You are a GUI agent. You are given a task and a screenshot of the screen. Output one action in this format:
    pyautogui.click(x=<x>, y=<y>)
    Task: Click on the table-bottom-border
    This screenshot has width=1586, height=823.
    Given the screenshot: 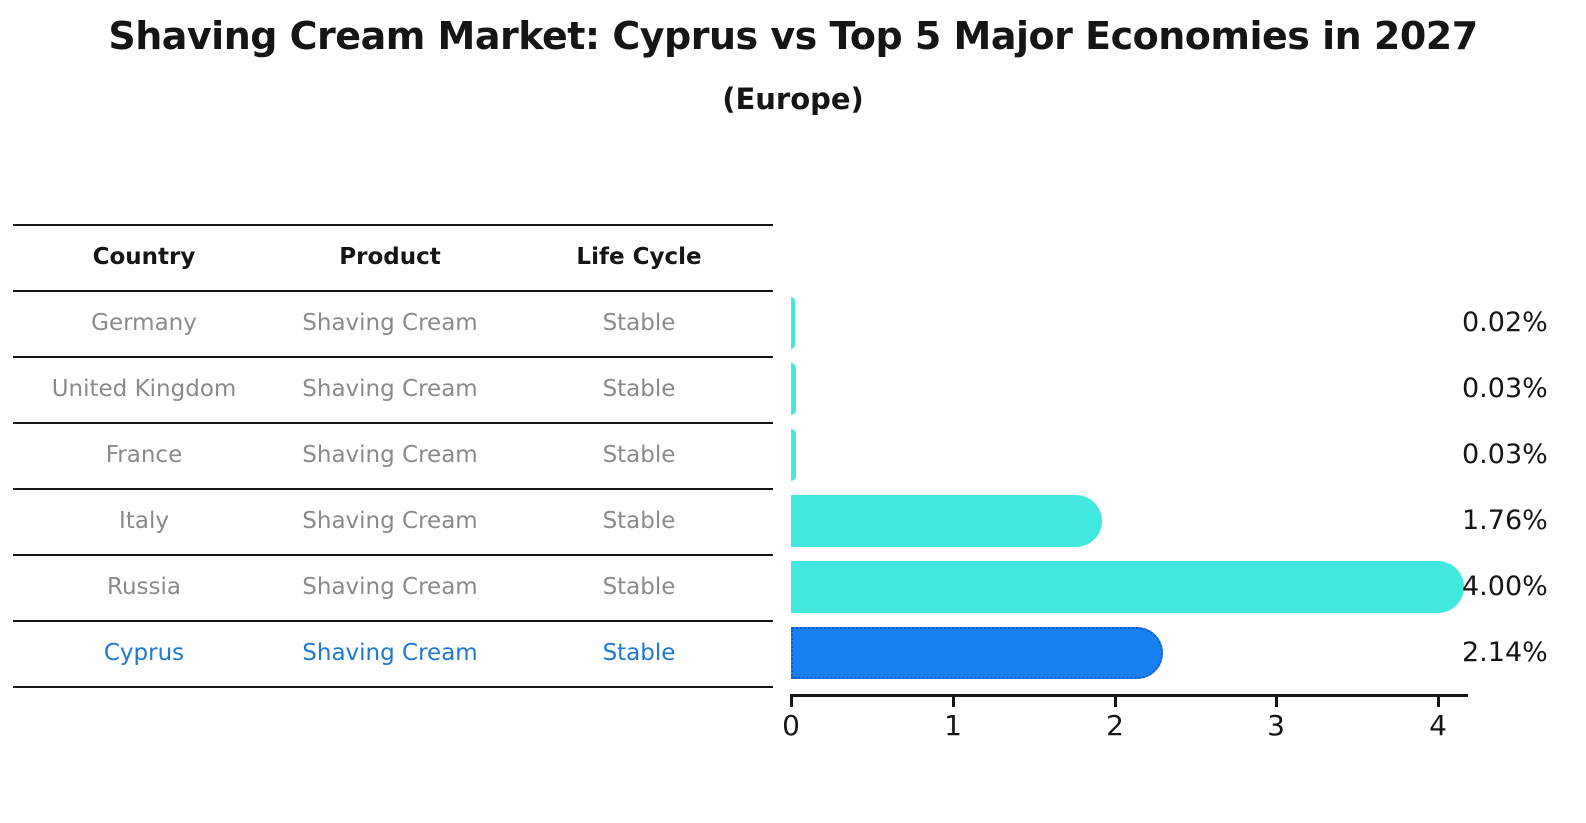 What is the action you would take?
    pyautogui.click(x=393, y=687)
    